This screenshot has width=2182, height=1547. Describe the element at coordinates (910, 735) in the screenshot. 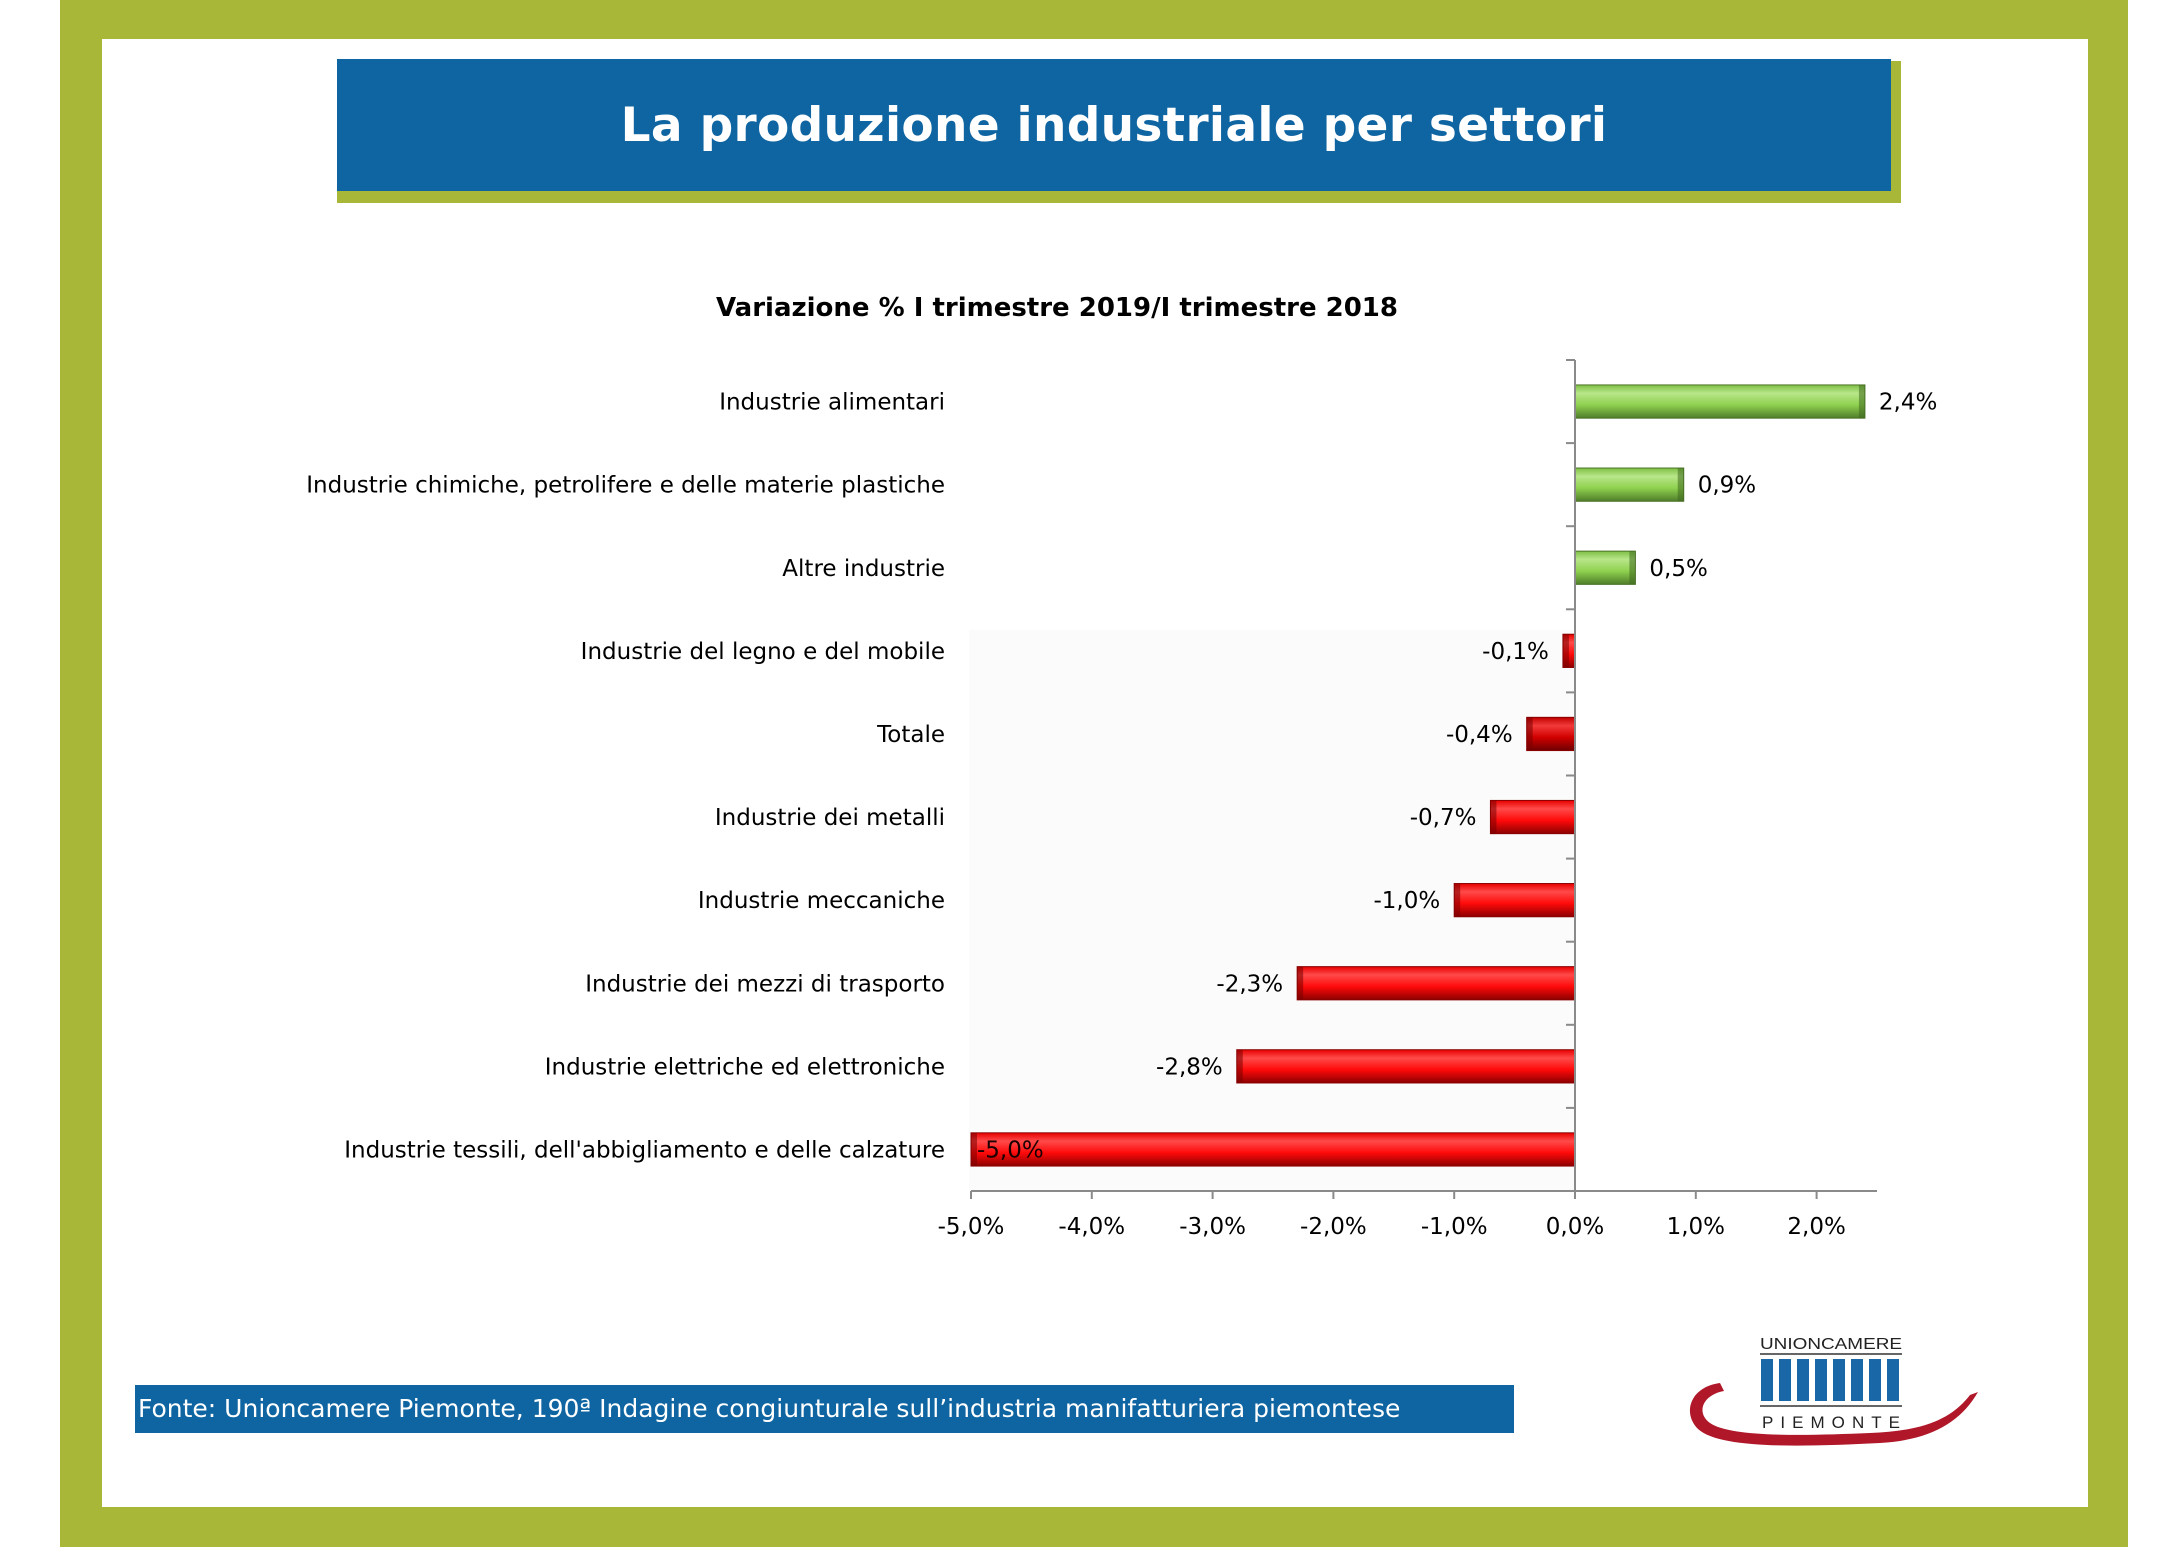

I see `category-label: Totale` at that location.